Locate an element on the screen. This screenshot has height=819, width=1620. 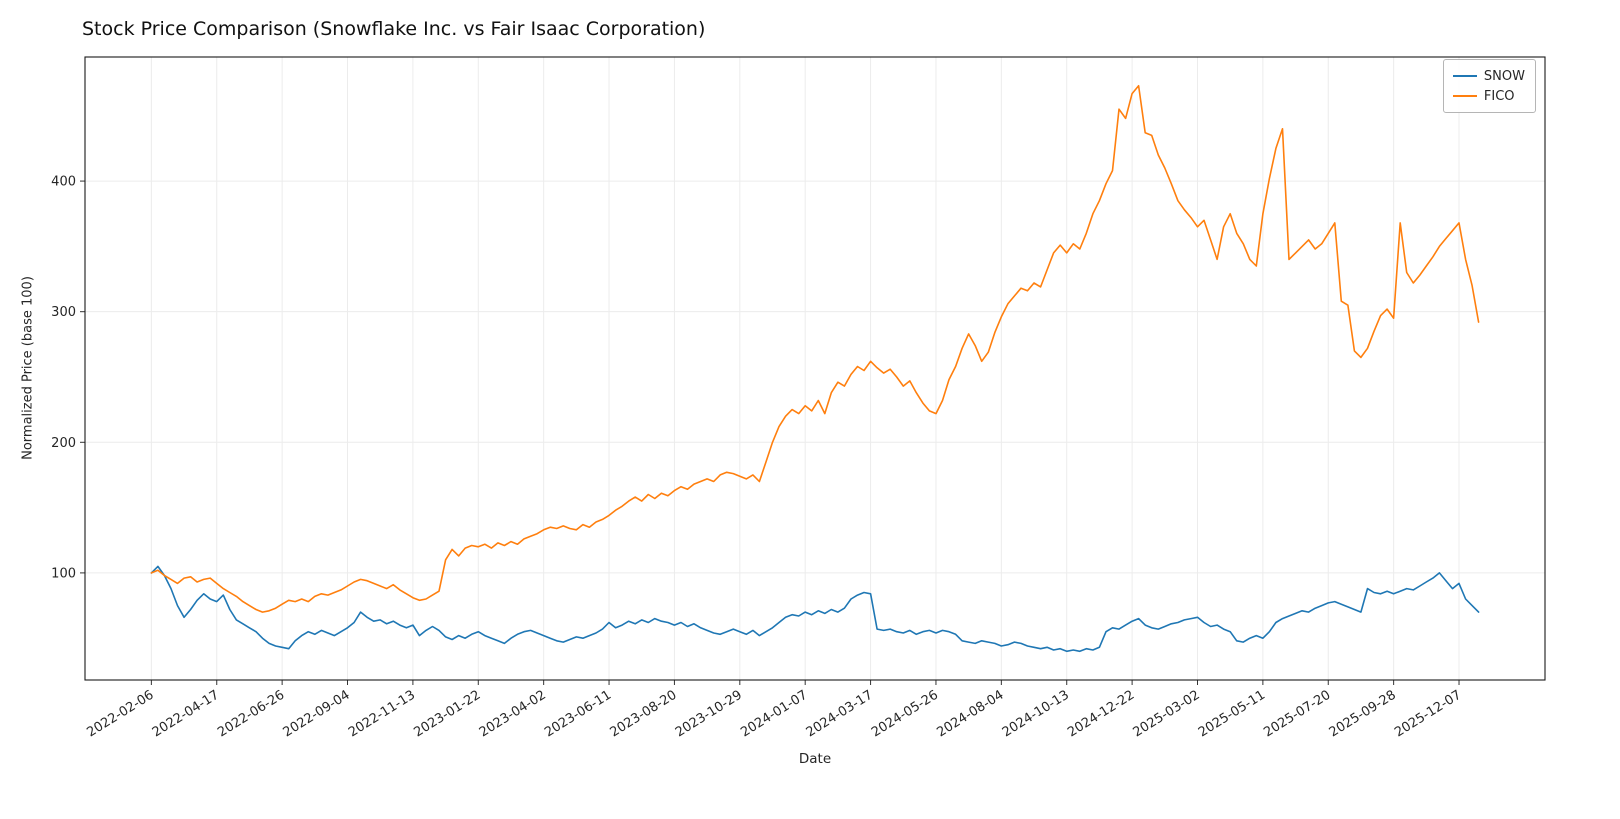
x-tick-label: 2025-09-28 is located at coordinates (1363, 714).